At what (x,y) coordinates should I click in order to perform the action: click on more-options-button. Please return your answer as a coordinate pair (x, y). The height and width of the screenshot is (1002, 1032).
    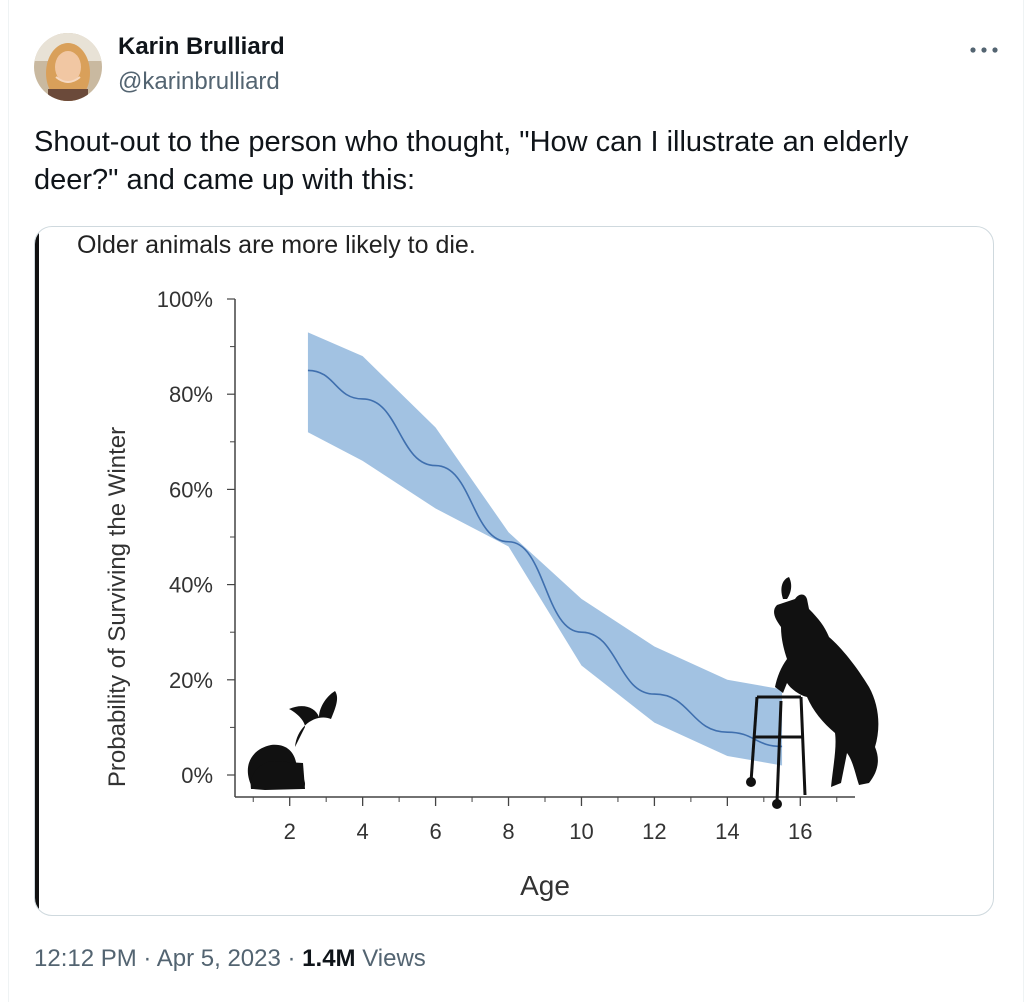
    Looking at the image, I should click on (984, 50).